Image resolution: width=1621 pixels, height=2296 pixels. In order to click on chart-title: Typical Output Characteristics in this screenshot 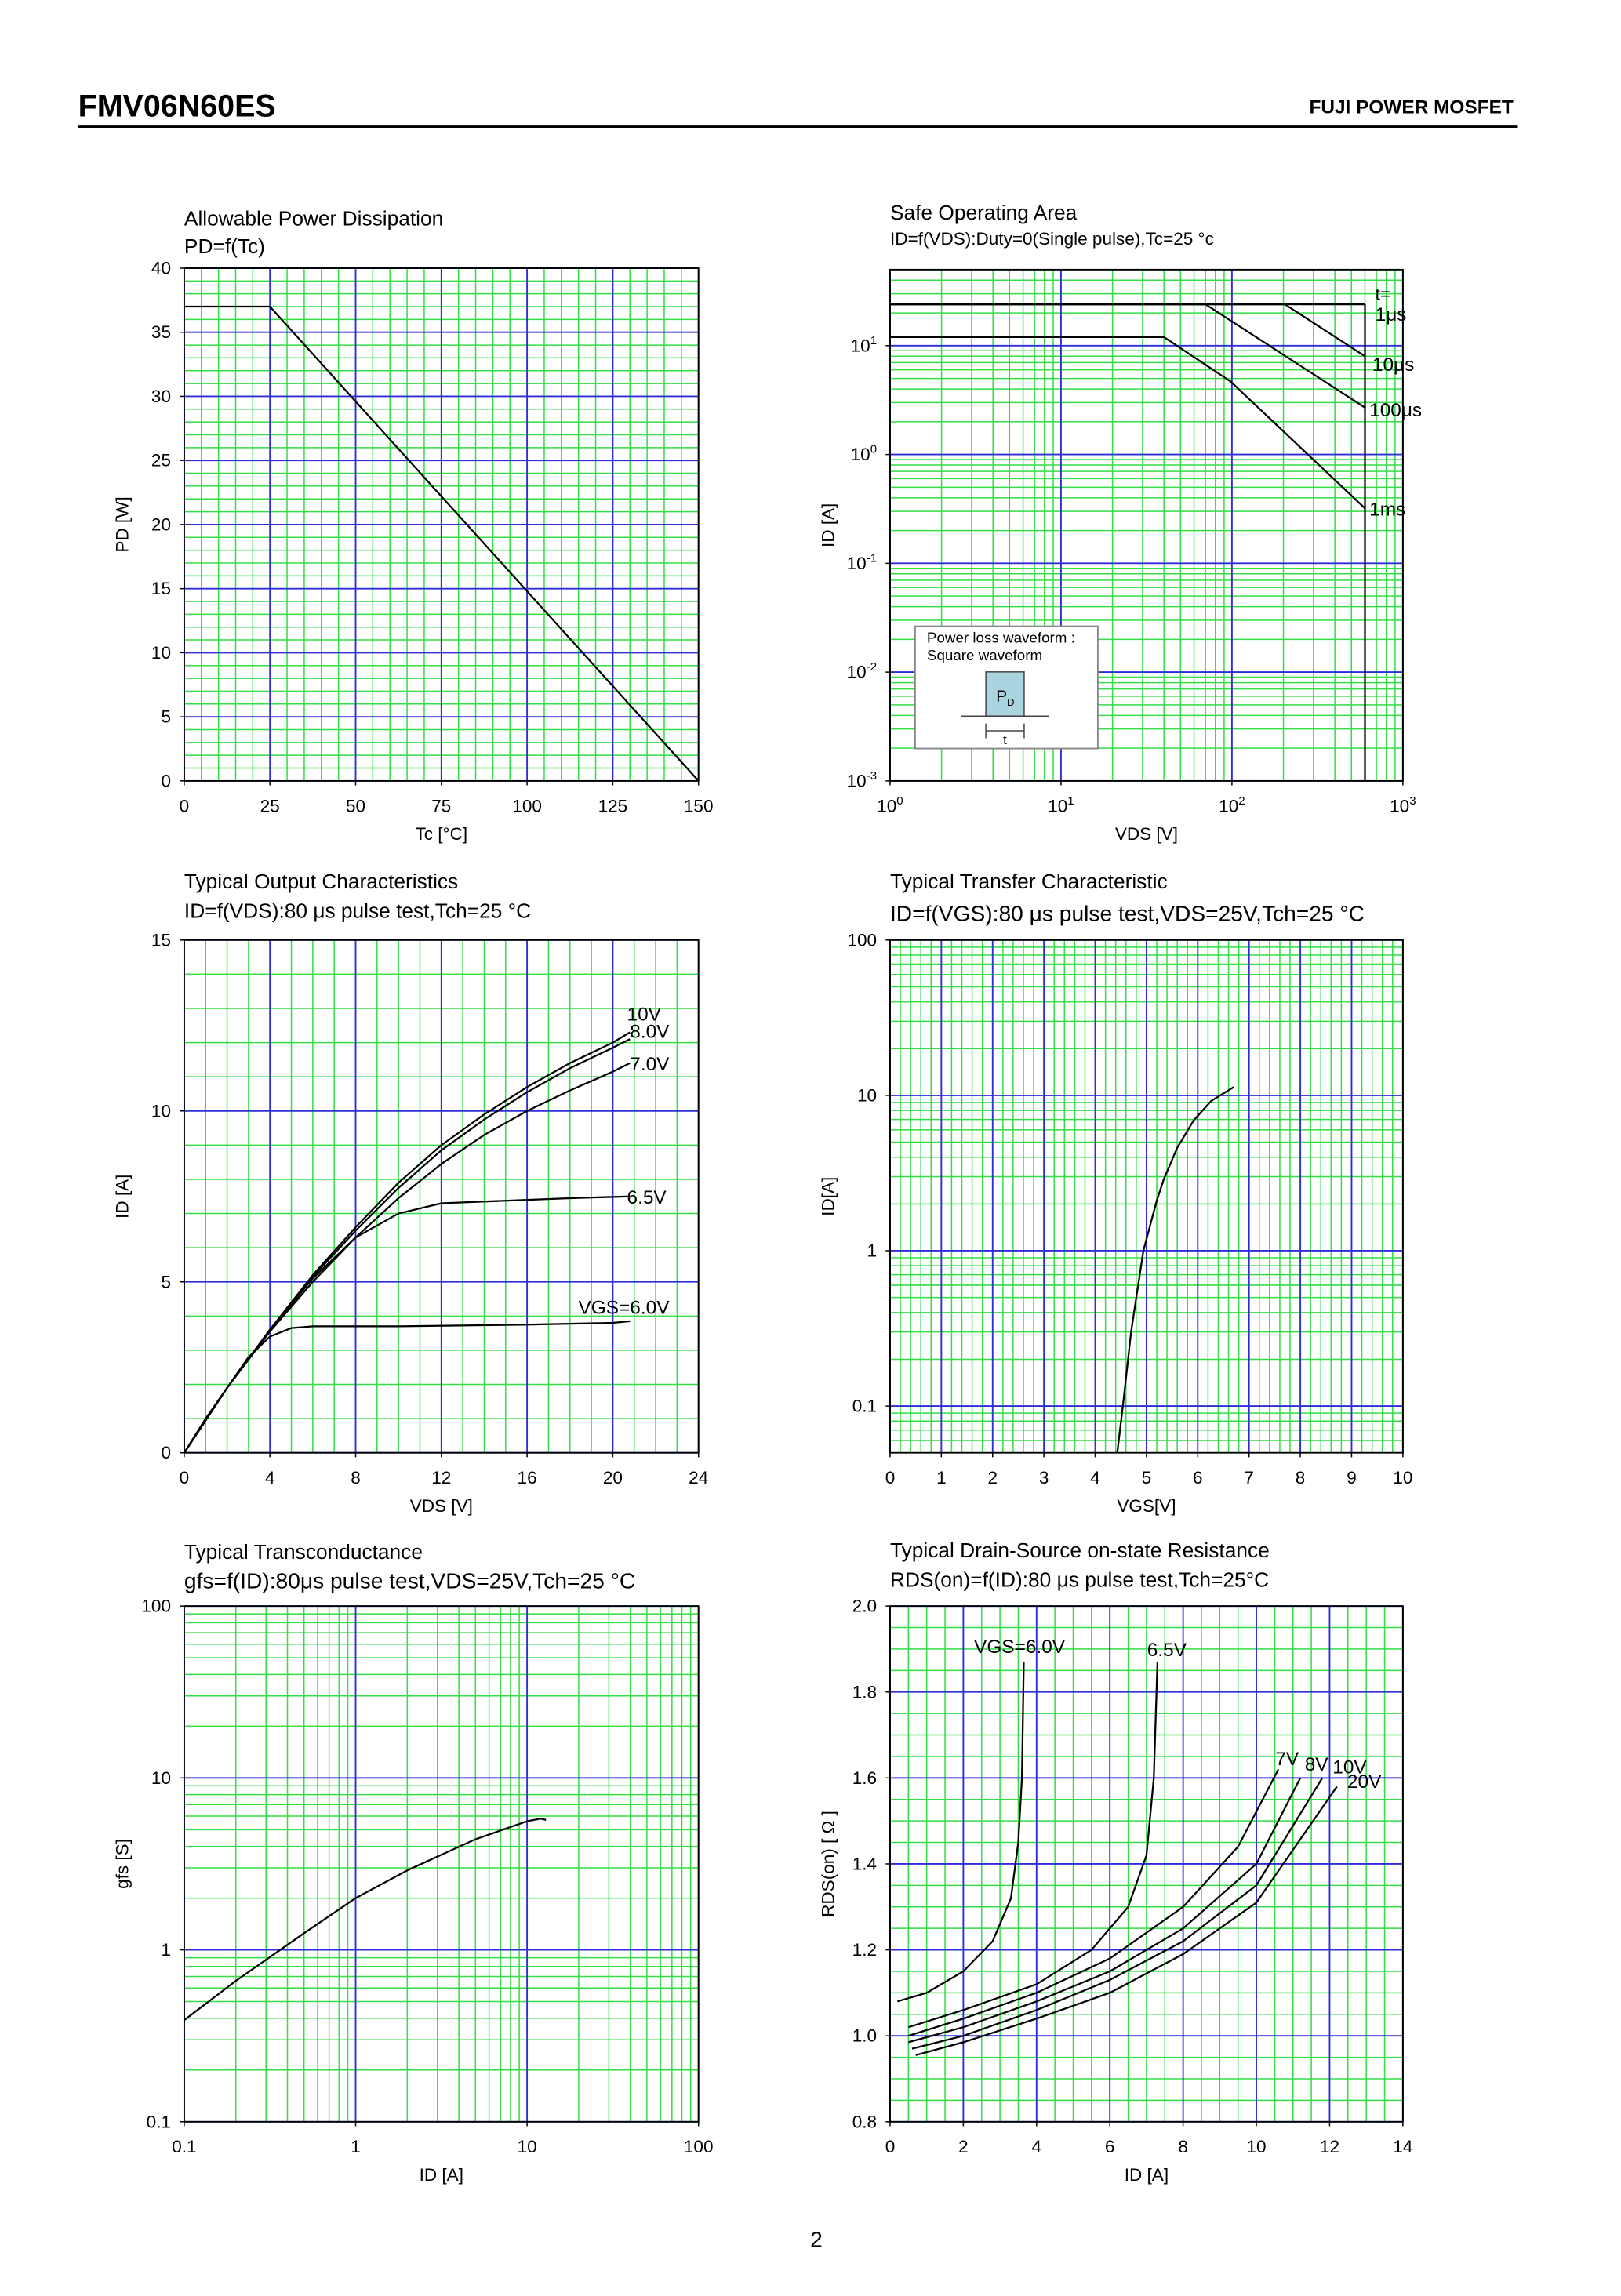, I will do `click(321, 881)`.